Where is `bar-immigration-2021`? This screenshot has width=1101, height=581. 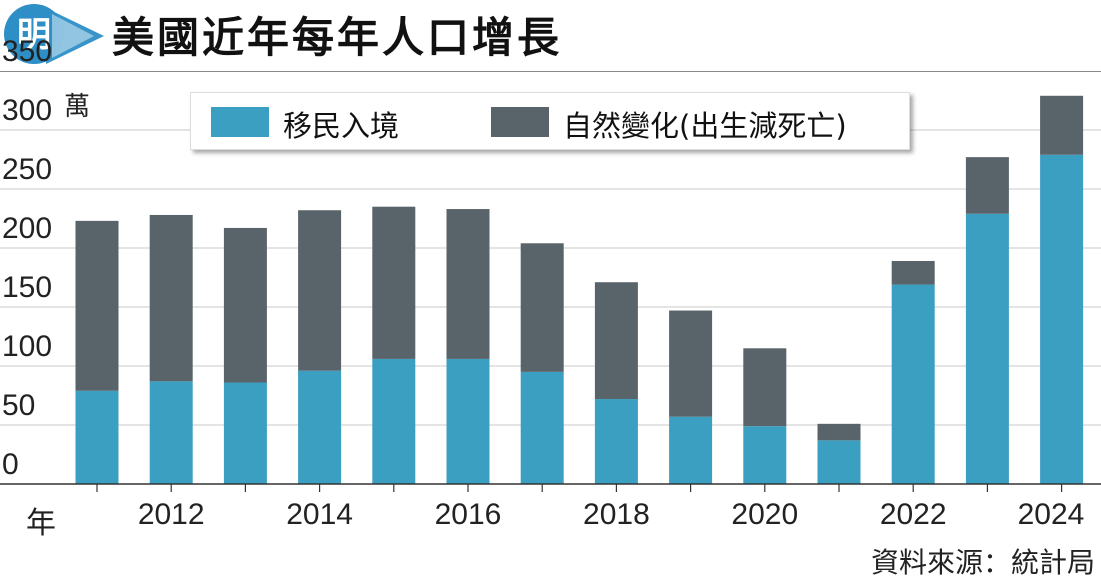 bar-immigration-2021 is located at coordinates (839, 462).